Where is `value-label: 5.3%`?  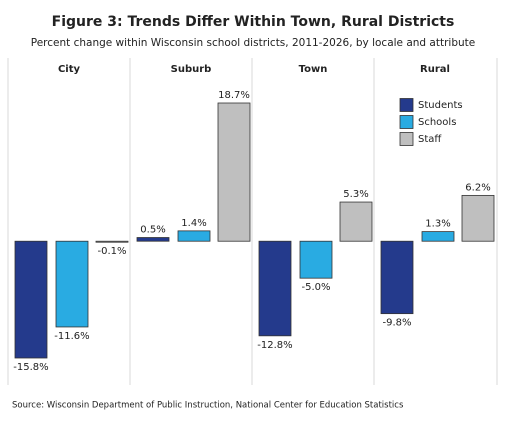
value-label: 5.3% is located at coordinates (355, 194).